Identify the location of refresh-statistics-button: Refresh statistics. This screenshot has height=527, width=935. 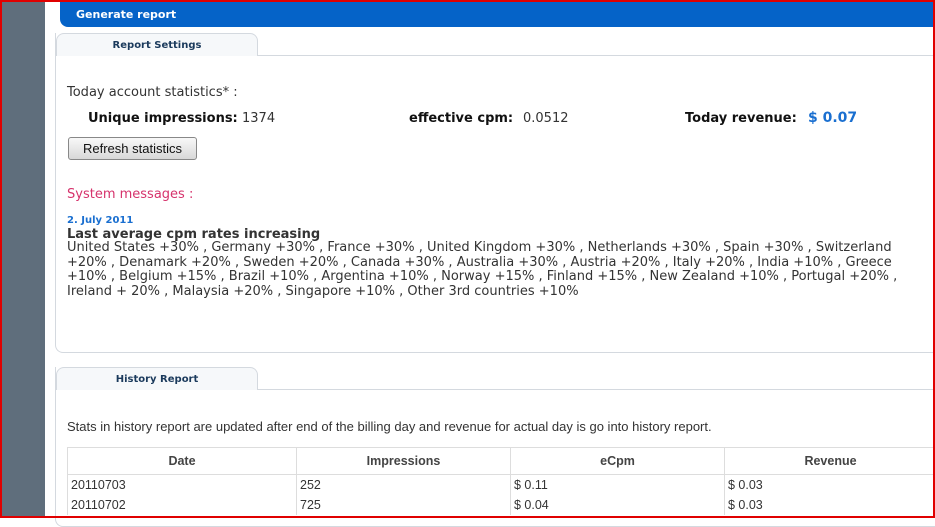
(132, 148).